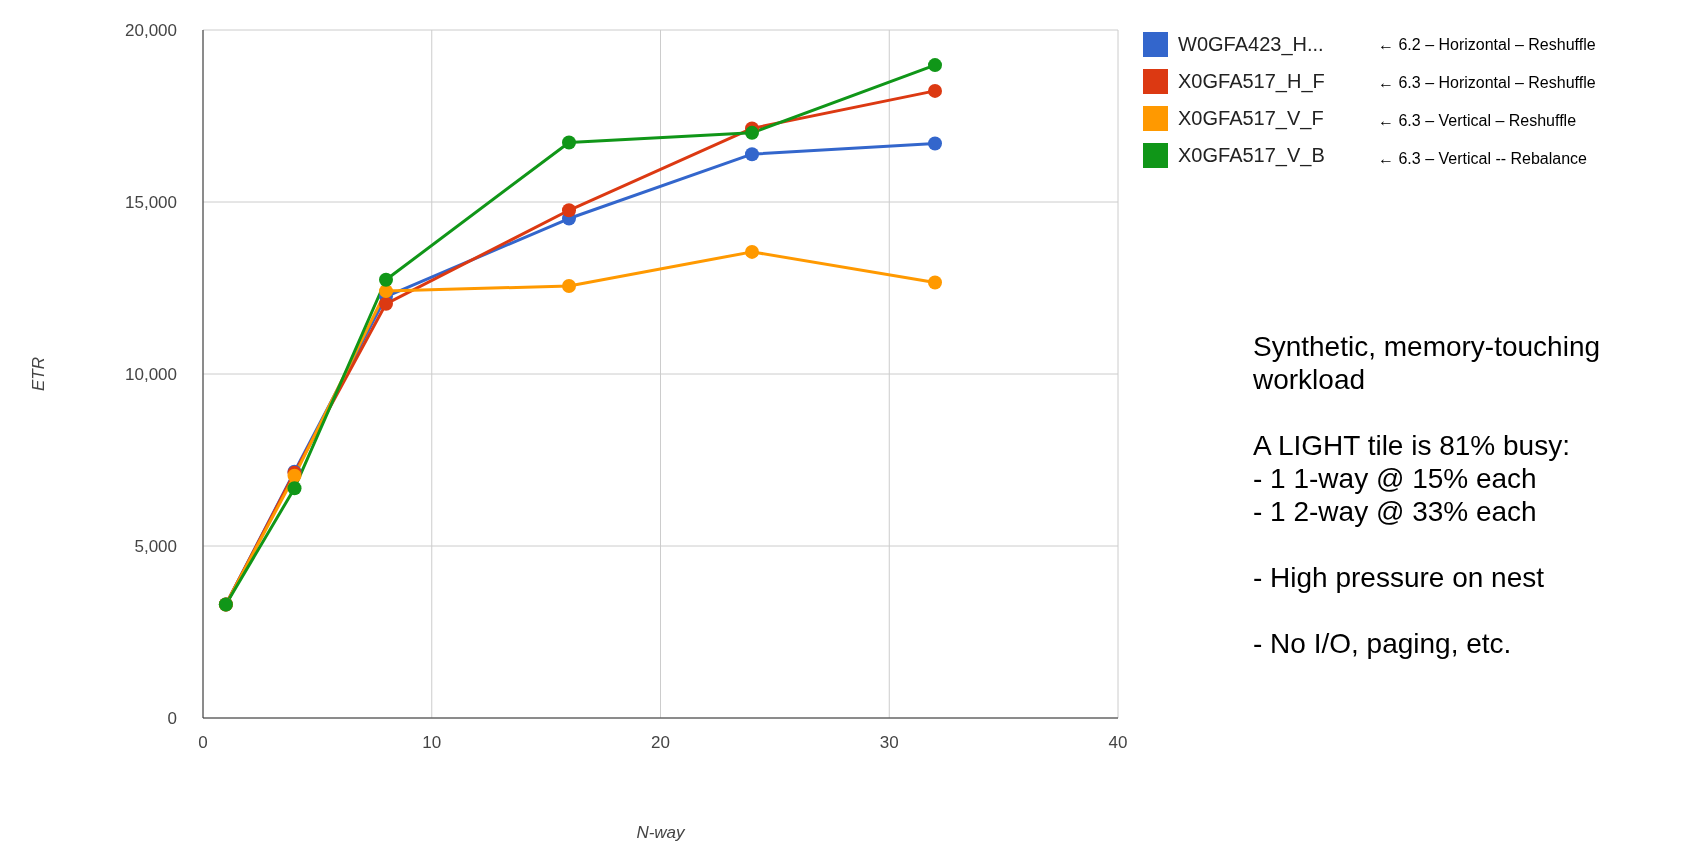  Describe the element at coordinates (660, 743) in the screenshot. I see `x-tick-label: 20` at that location.